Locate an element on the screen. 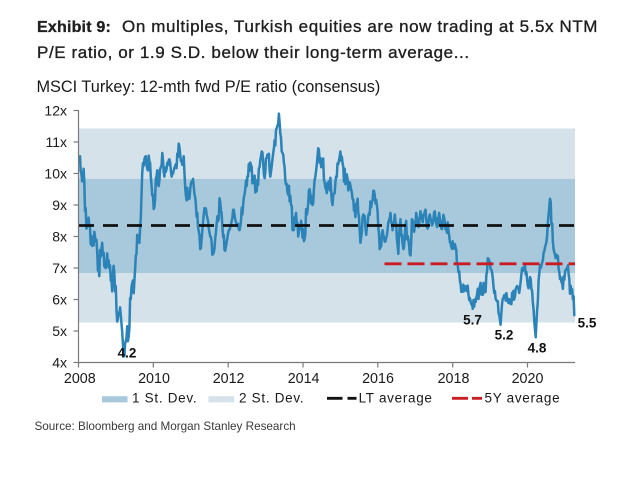 Image resolution: width=640 pixels, height=480 pixels. svg-text: 10x is located at coordinates (55, 174).